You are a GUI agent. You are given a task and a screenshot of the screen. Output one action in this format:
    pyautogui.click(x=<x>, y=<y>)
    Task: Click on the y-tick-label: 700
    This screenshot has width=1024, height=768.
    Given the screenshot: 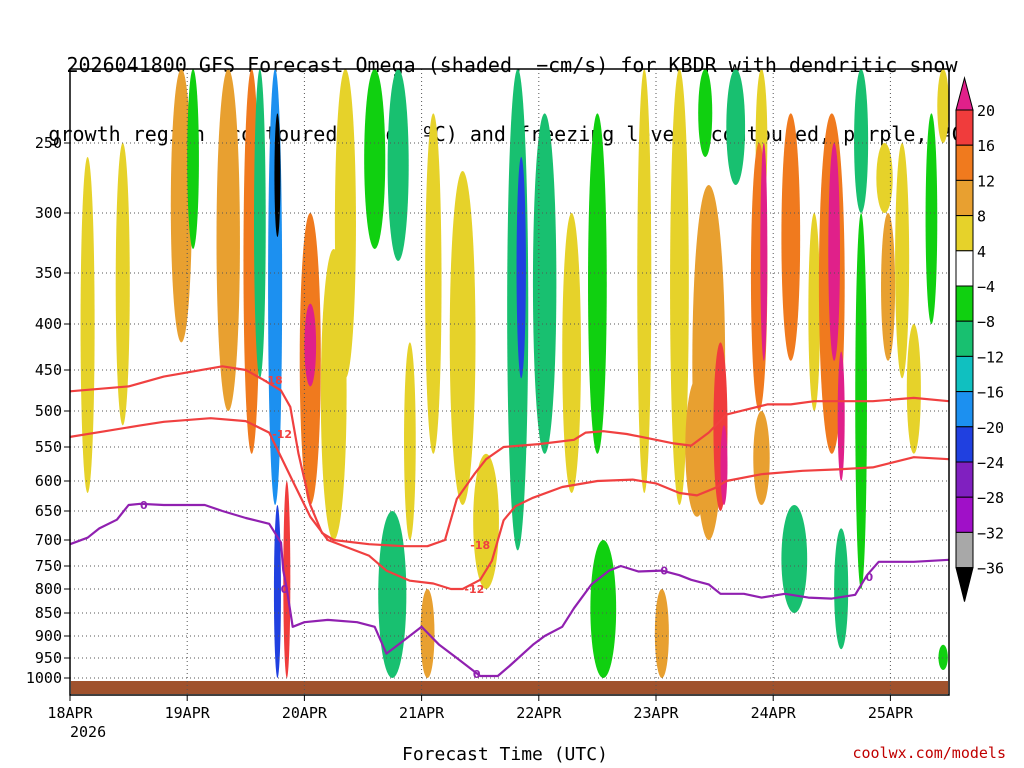 What is the action you would take?
    pyautogui.click(x=48, y=540)
    